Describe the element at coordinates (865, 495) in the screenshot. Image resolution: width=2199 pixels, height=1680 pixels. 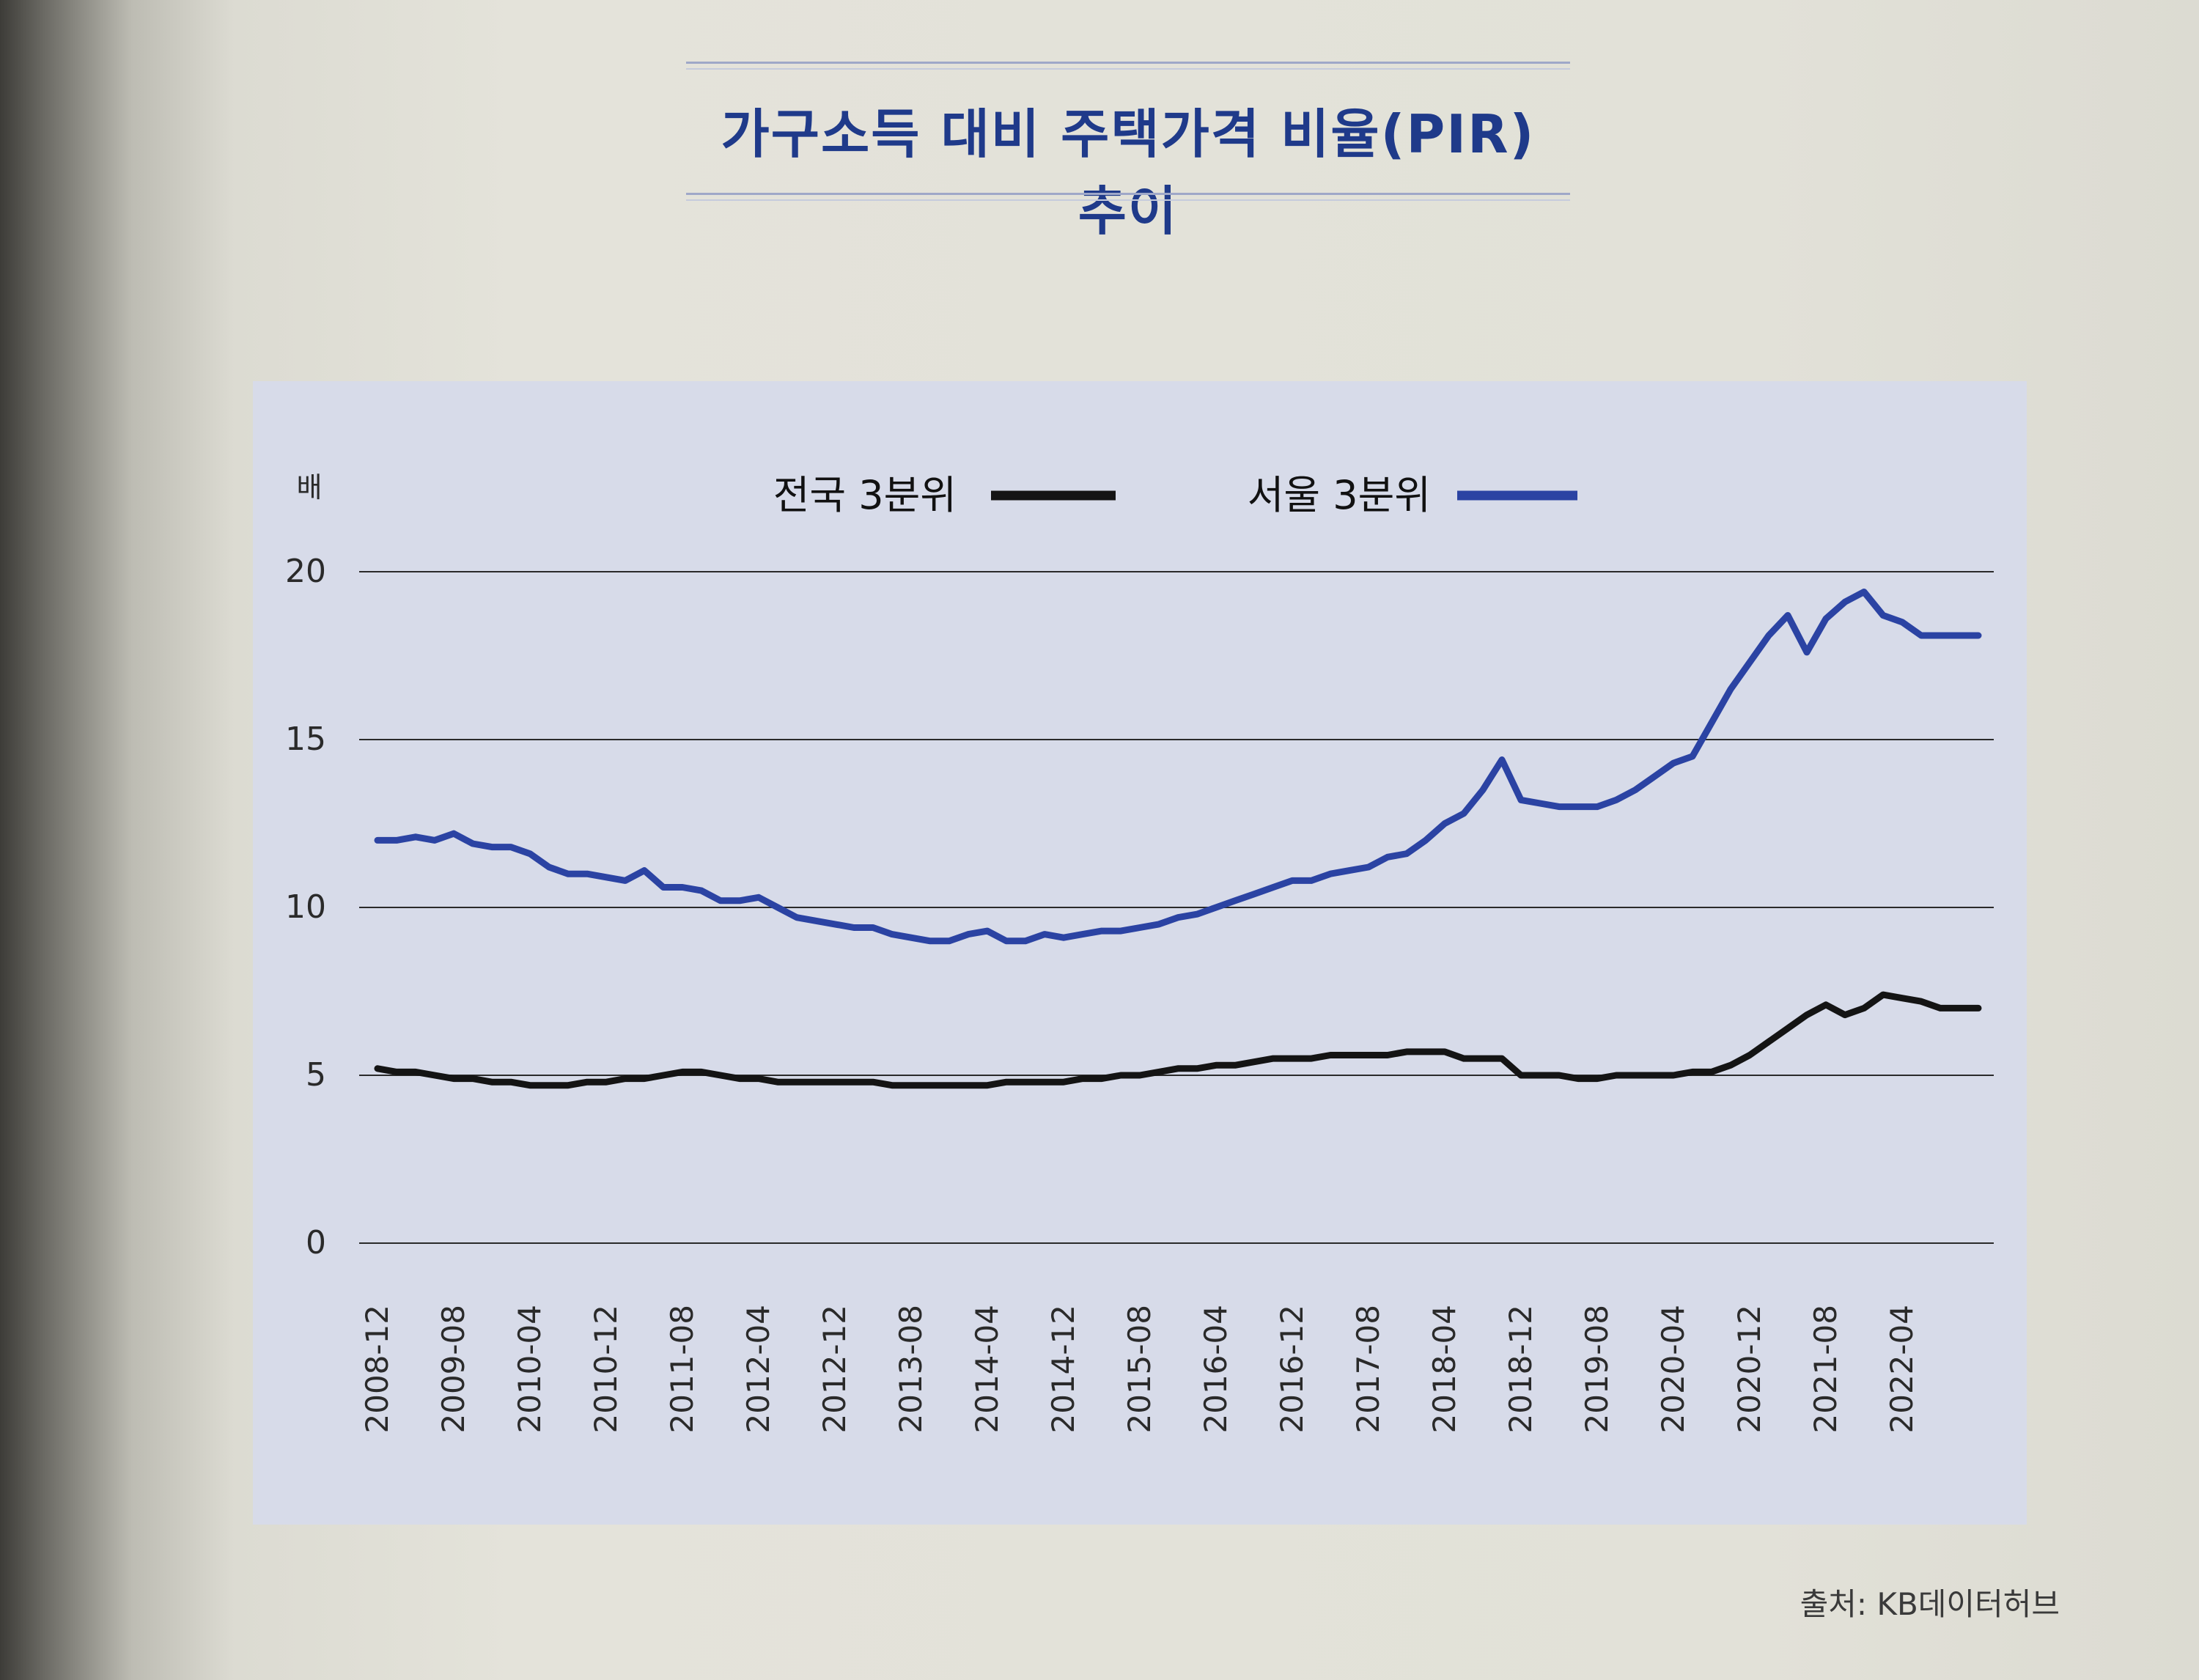
I see `legend-label-national: 전국 3분위` at that location.